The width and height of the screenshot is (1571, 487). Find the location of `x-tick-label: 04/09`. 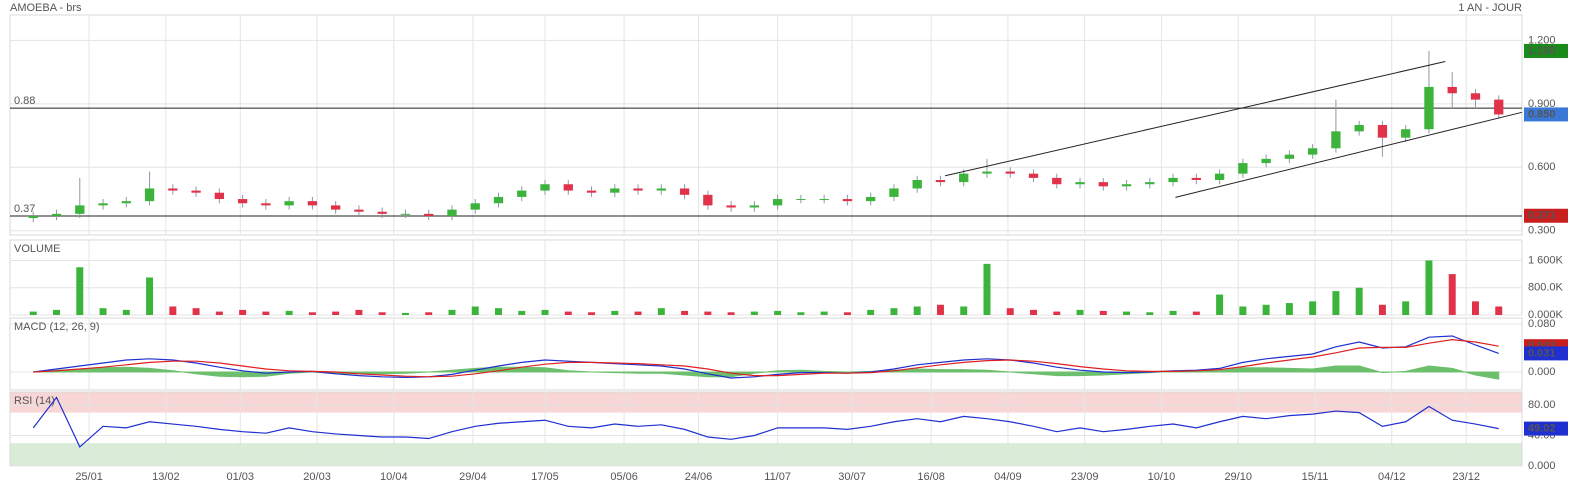

x-tick-label: 04/09 is located at coordinates (1008, 477).